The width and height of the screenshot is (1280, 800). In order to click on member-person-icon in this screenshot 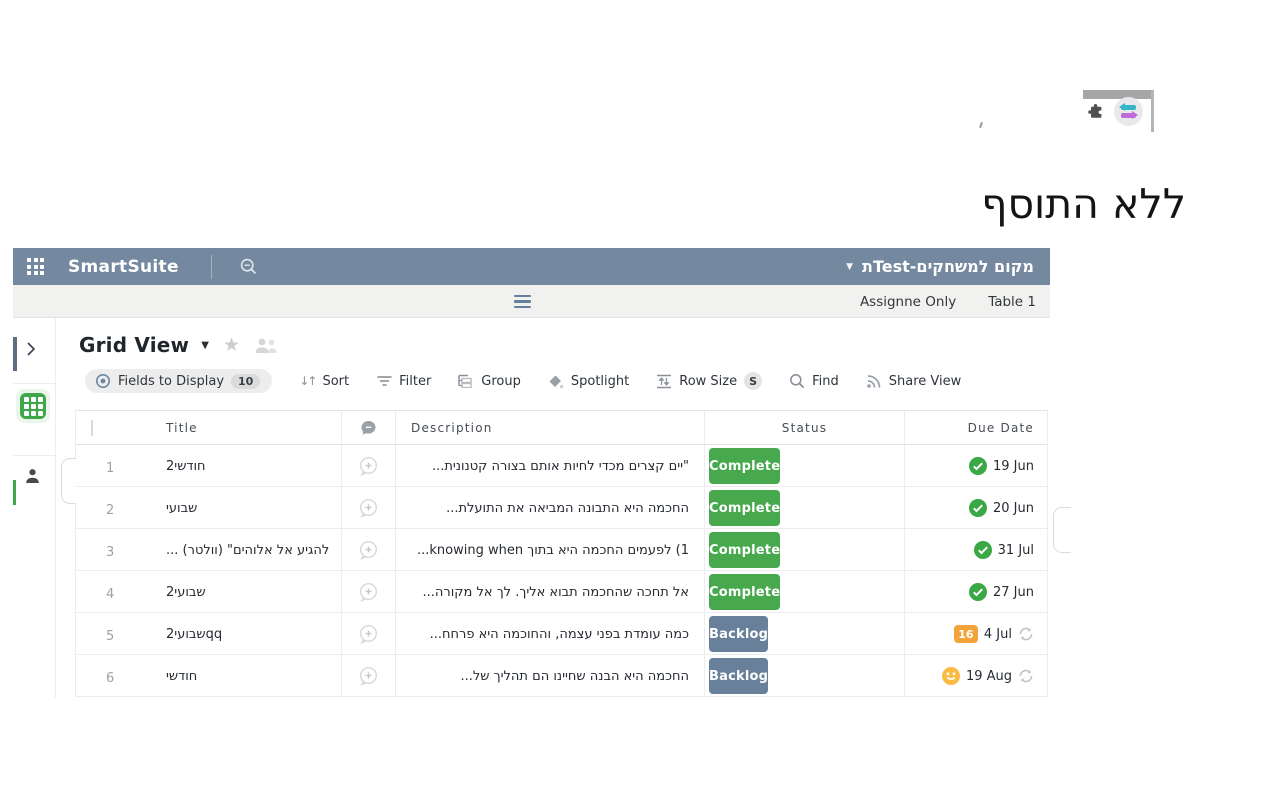, I will do `click(32, 476)`.